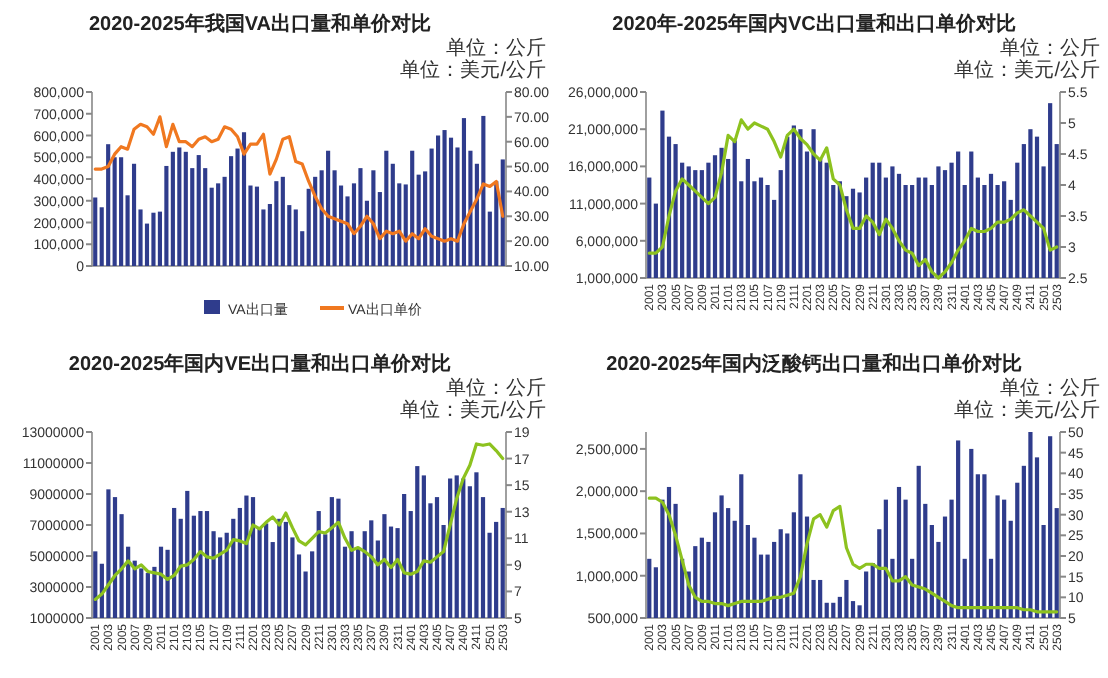 This screenshot has width=1108, height=678. What do you see at coordinates (814, 364) in the screenshot?
I see `chart-title: 2020-2025年国内泛酸钙出口量和出口单价对比` at bounding box center [814, 364].